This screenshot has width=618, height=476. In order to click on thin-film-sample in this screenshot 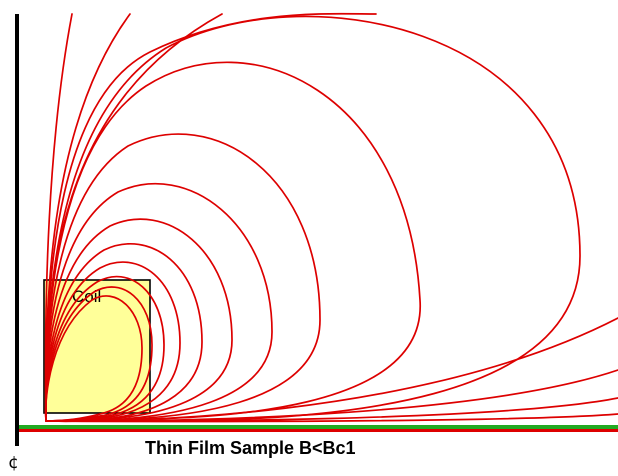, I will do `click(318, 428)`.